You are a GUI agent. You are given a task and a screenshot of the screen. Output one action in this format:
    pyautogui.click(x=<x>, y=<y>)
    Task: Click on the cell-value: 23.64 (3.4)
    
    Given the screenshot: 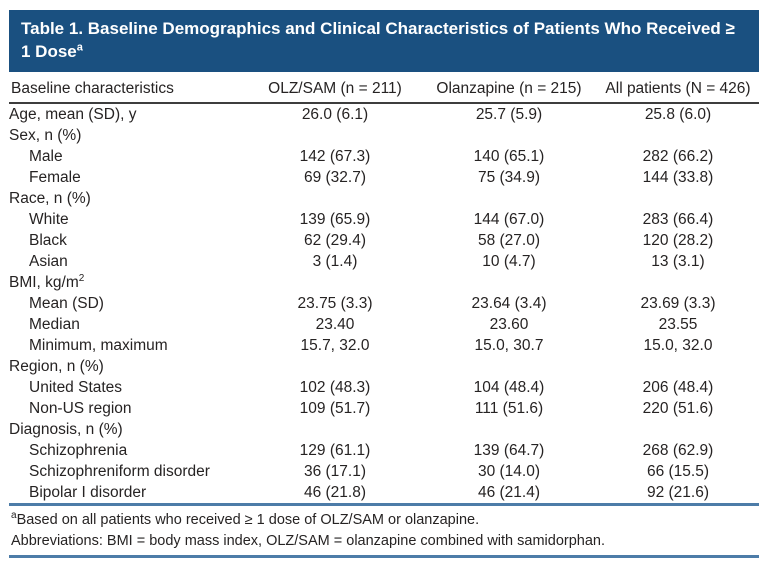 What is the action you would take?
    pyautogui.click(x=509, y=303)
    